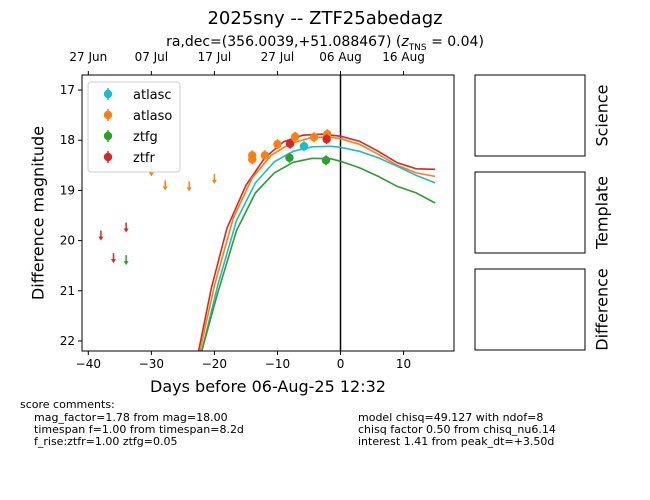  What do you see at coordinates (152, 116) in the screenshot?
I see `legend-label-atlaso: atlaso` at bounding box center [152, 116].